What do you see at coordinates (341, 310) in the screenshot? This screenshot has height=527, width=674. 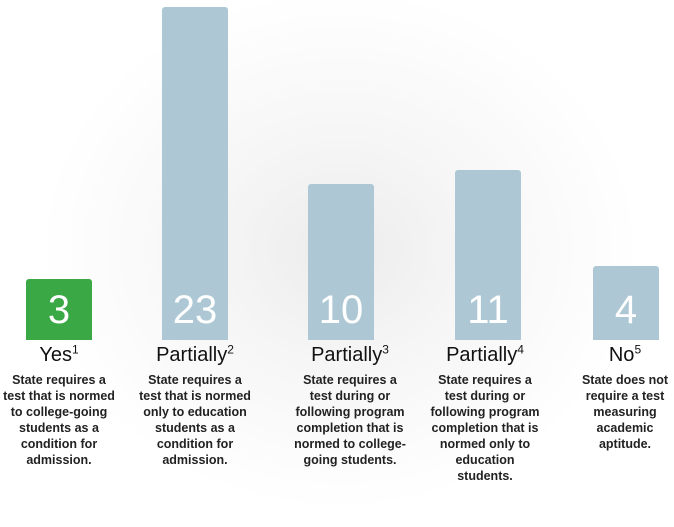 I see `value-label: 10` at bounding box center [341, 310].